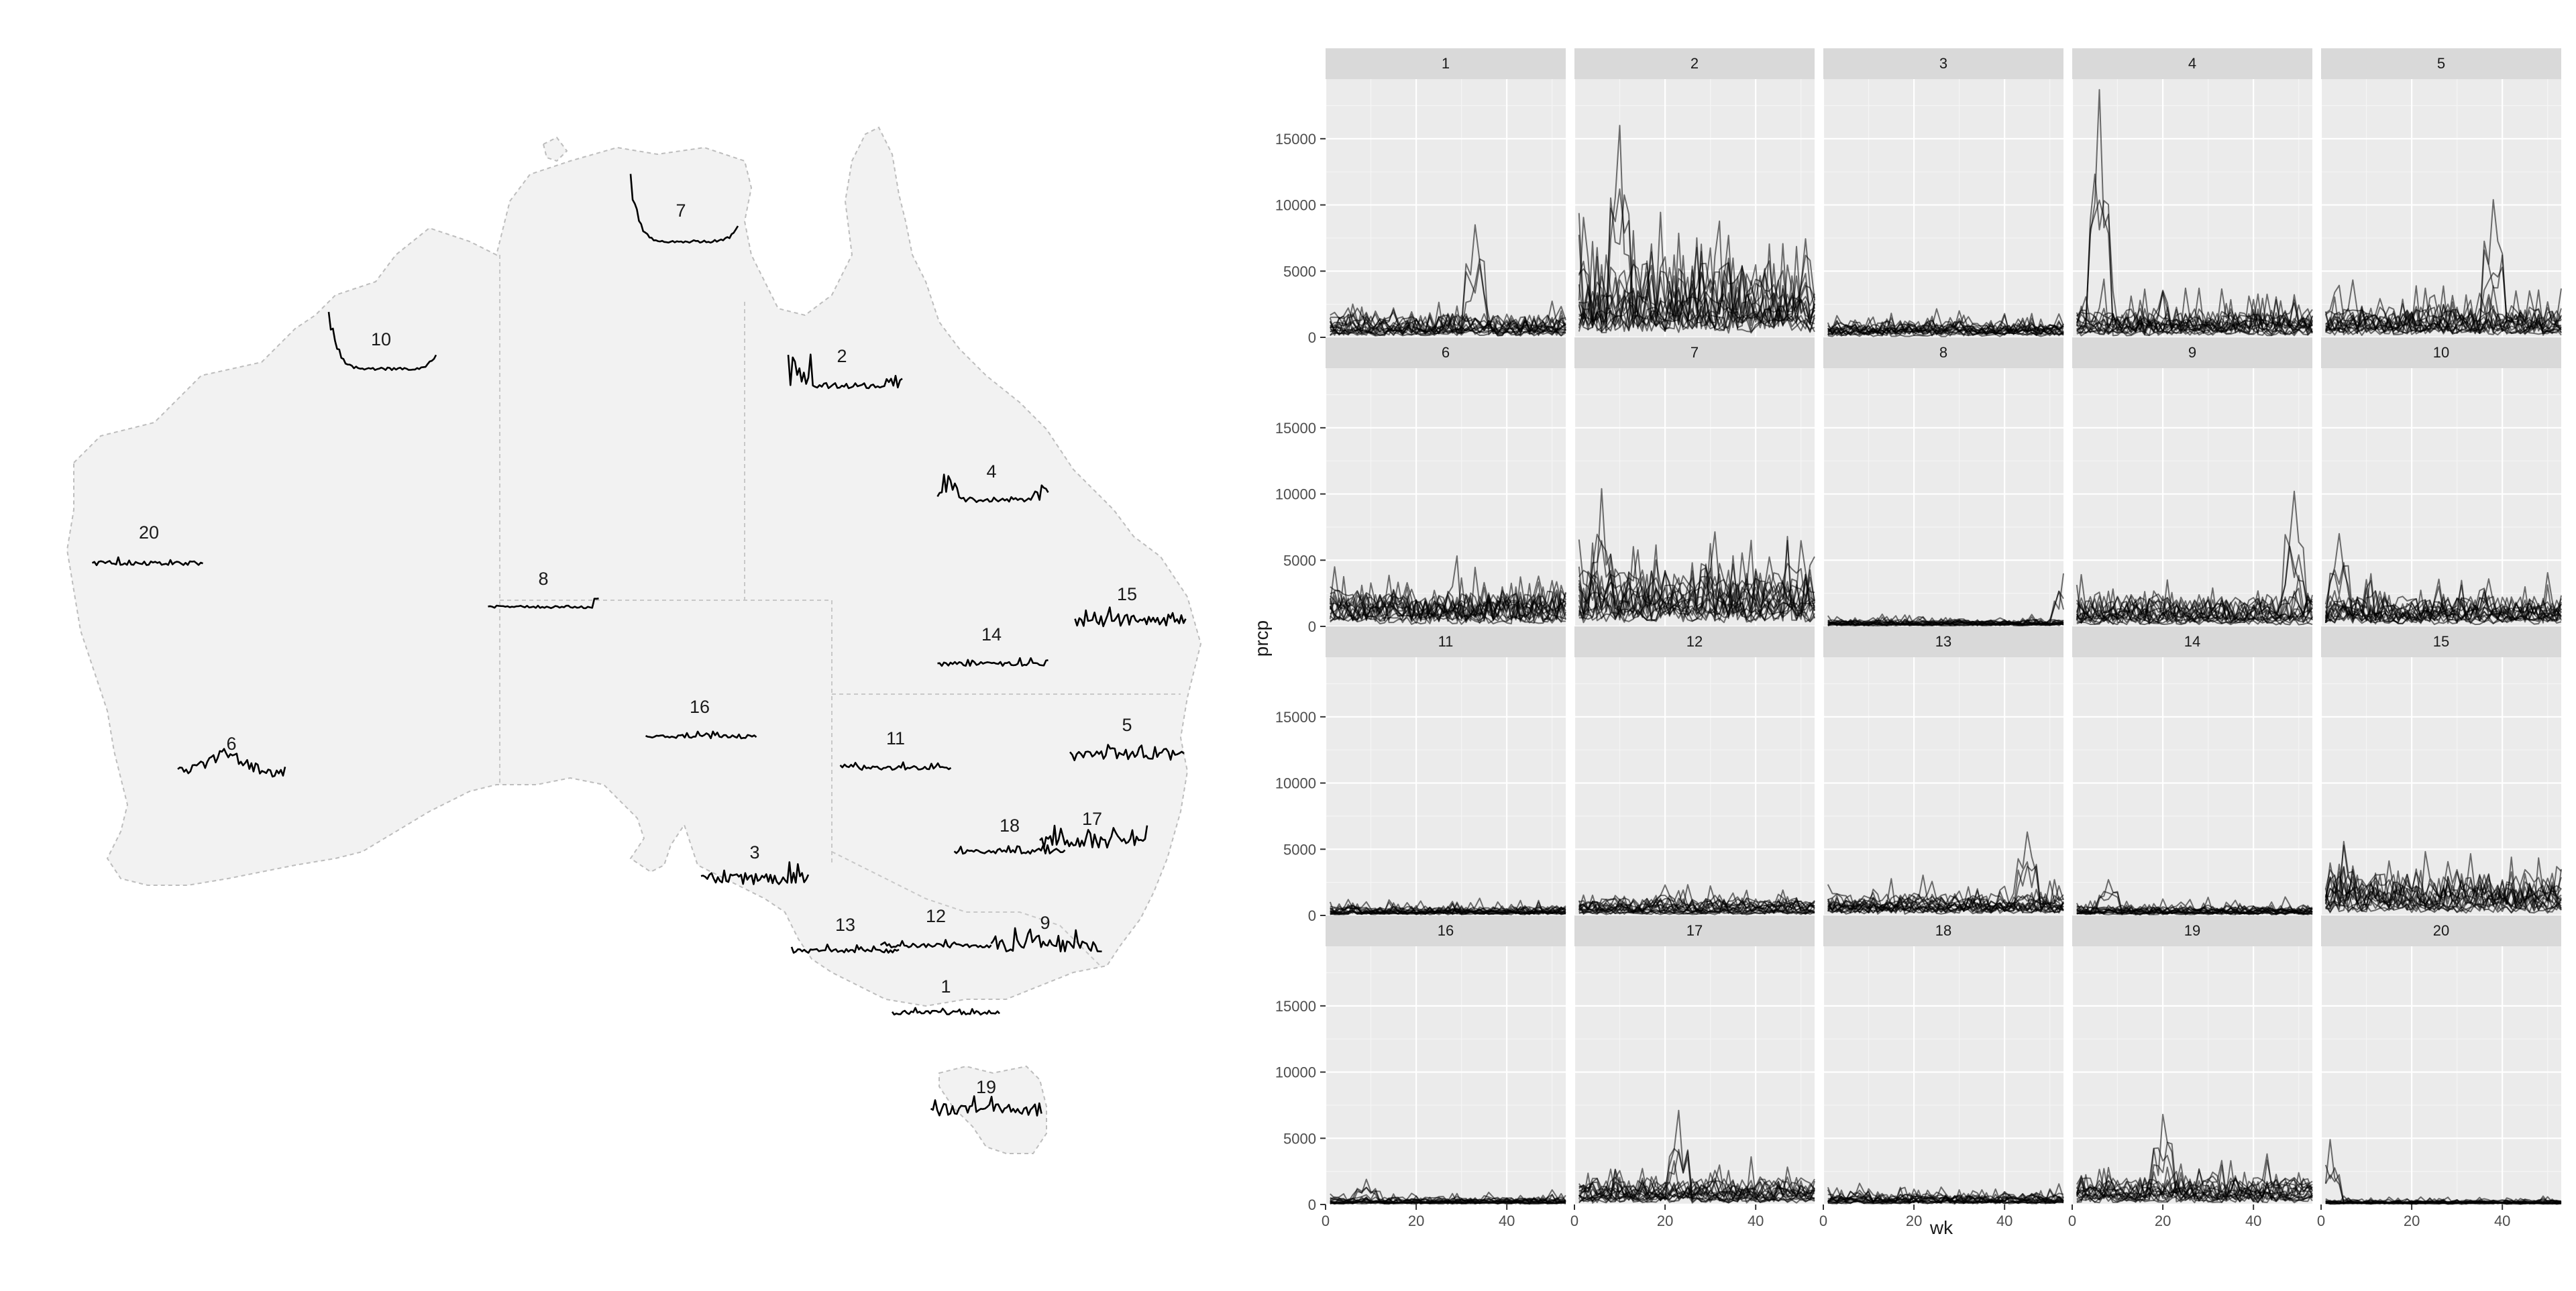 The width and height of the screenshot is (2576, 1291). What do you see at coordinates (845, 925) in the screenshot?
I see `station-label-13: 13` at bounding box center [845, 925].